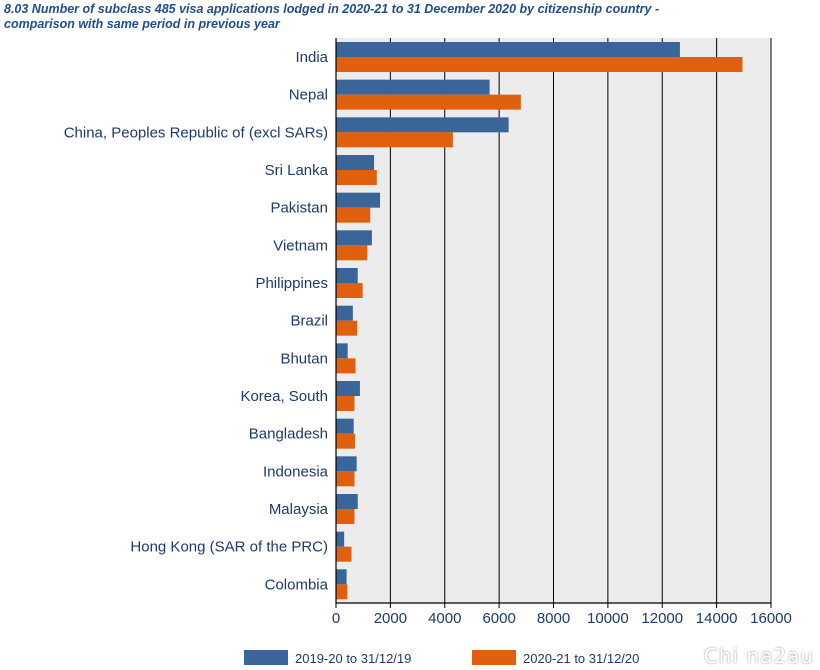  What do you see at coordinates (662, 618) in the screenshot?
I see `x-tick-label: 12000` at bounding box center [662, 618].